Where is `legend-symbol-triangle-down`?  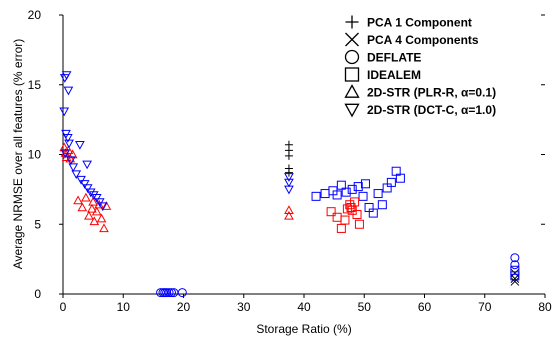 legend-symbol-triangle-down is located at coordinates (352, 110).